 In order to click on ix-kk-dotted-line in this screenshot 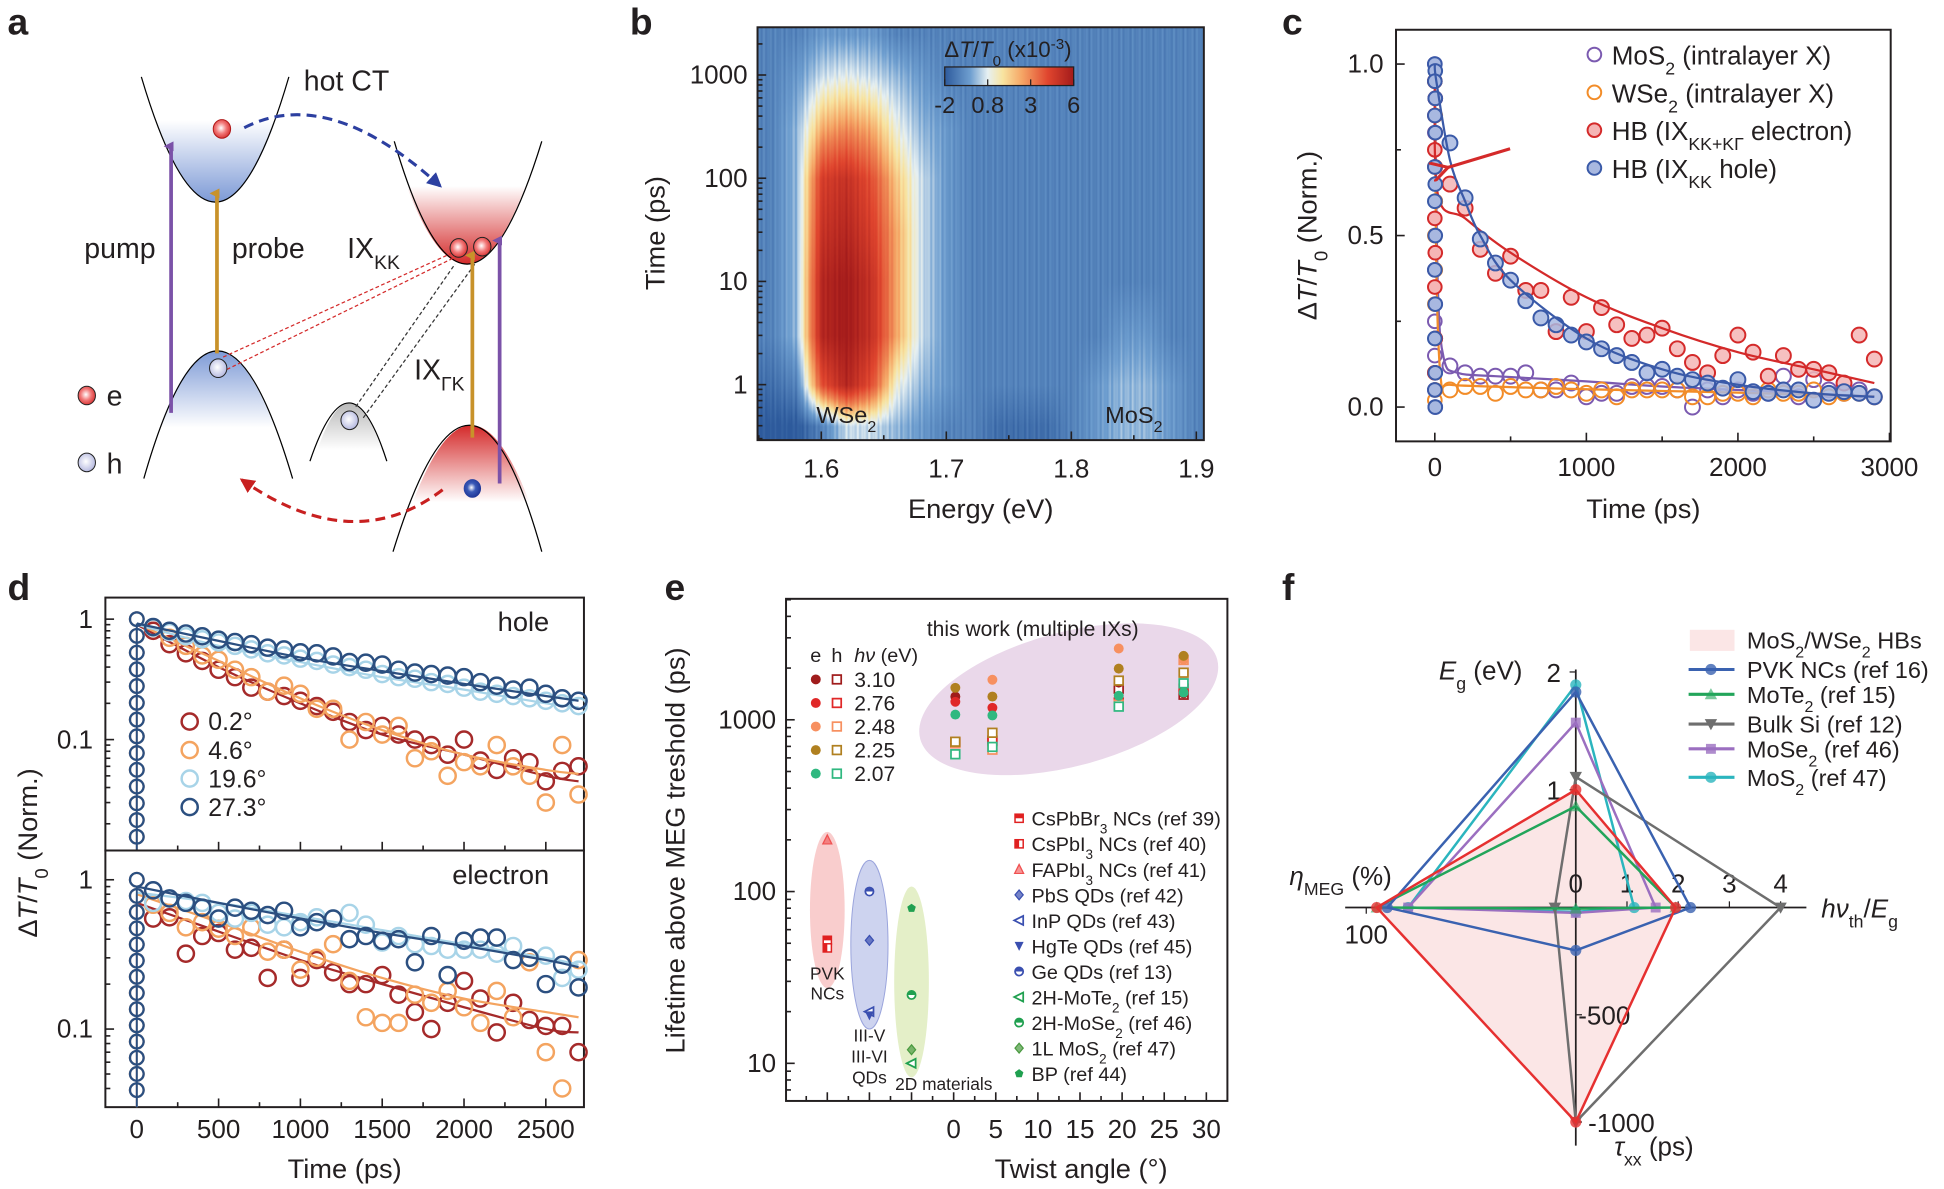, I will do `click(341, 313)`.